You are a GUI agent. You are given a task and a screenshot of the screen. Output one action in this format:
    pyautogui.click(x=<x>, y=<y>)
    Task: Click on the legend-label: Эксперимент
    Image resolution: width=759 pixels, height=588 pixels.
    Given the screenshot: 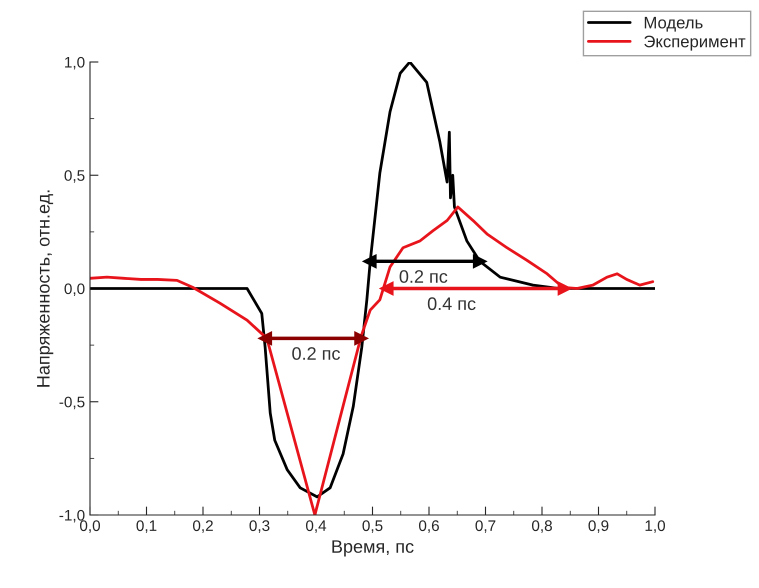 What is the action you would take?
    pyautogui.click(x=695, y=43)
    